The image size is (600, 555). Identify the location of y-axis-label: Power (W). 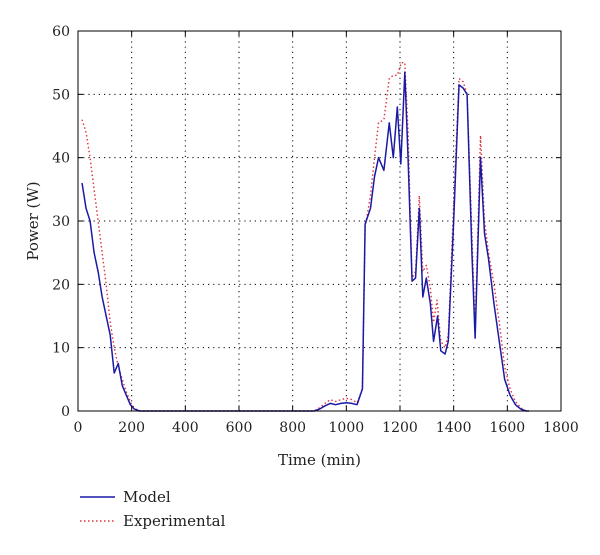
(33, 220).